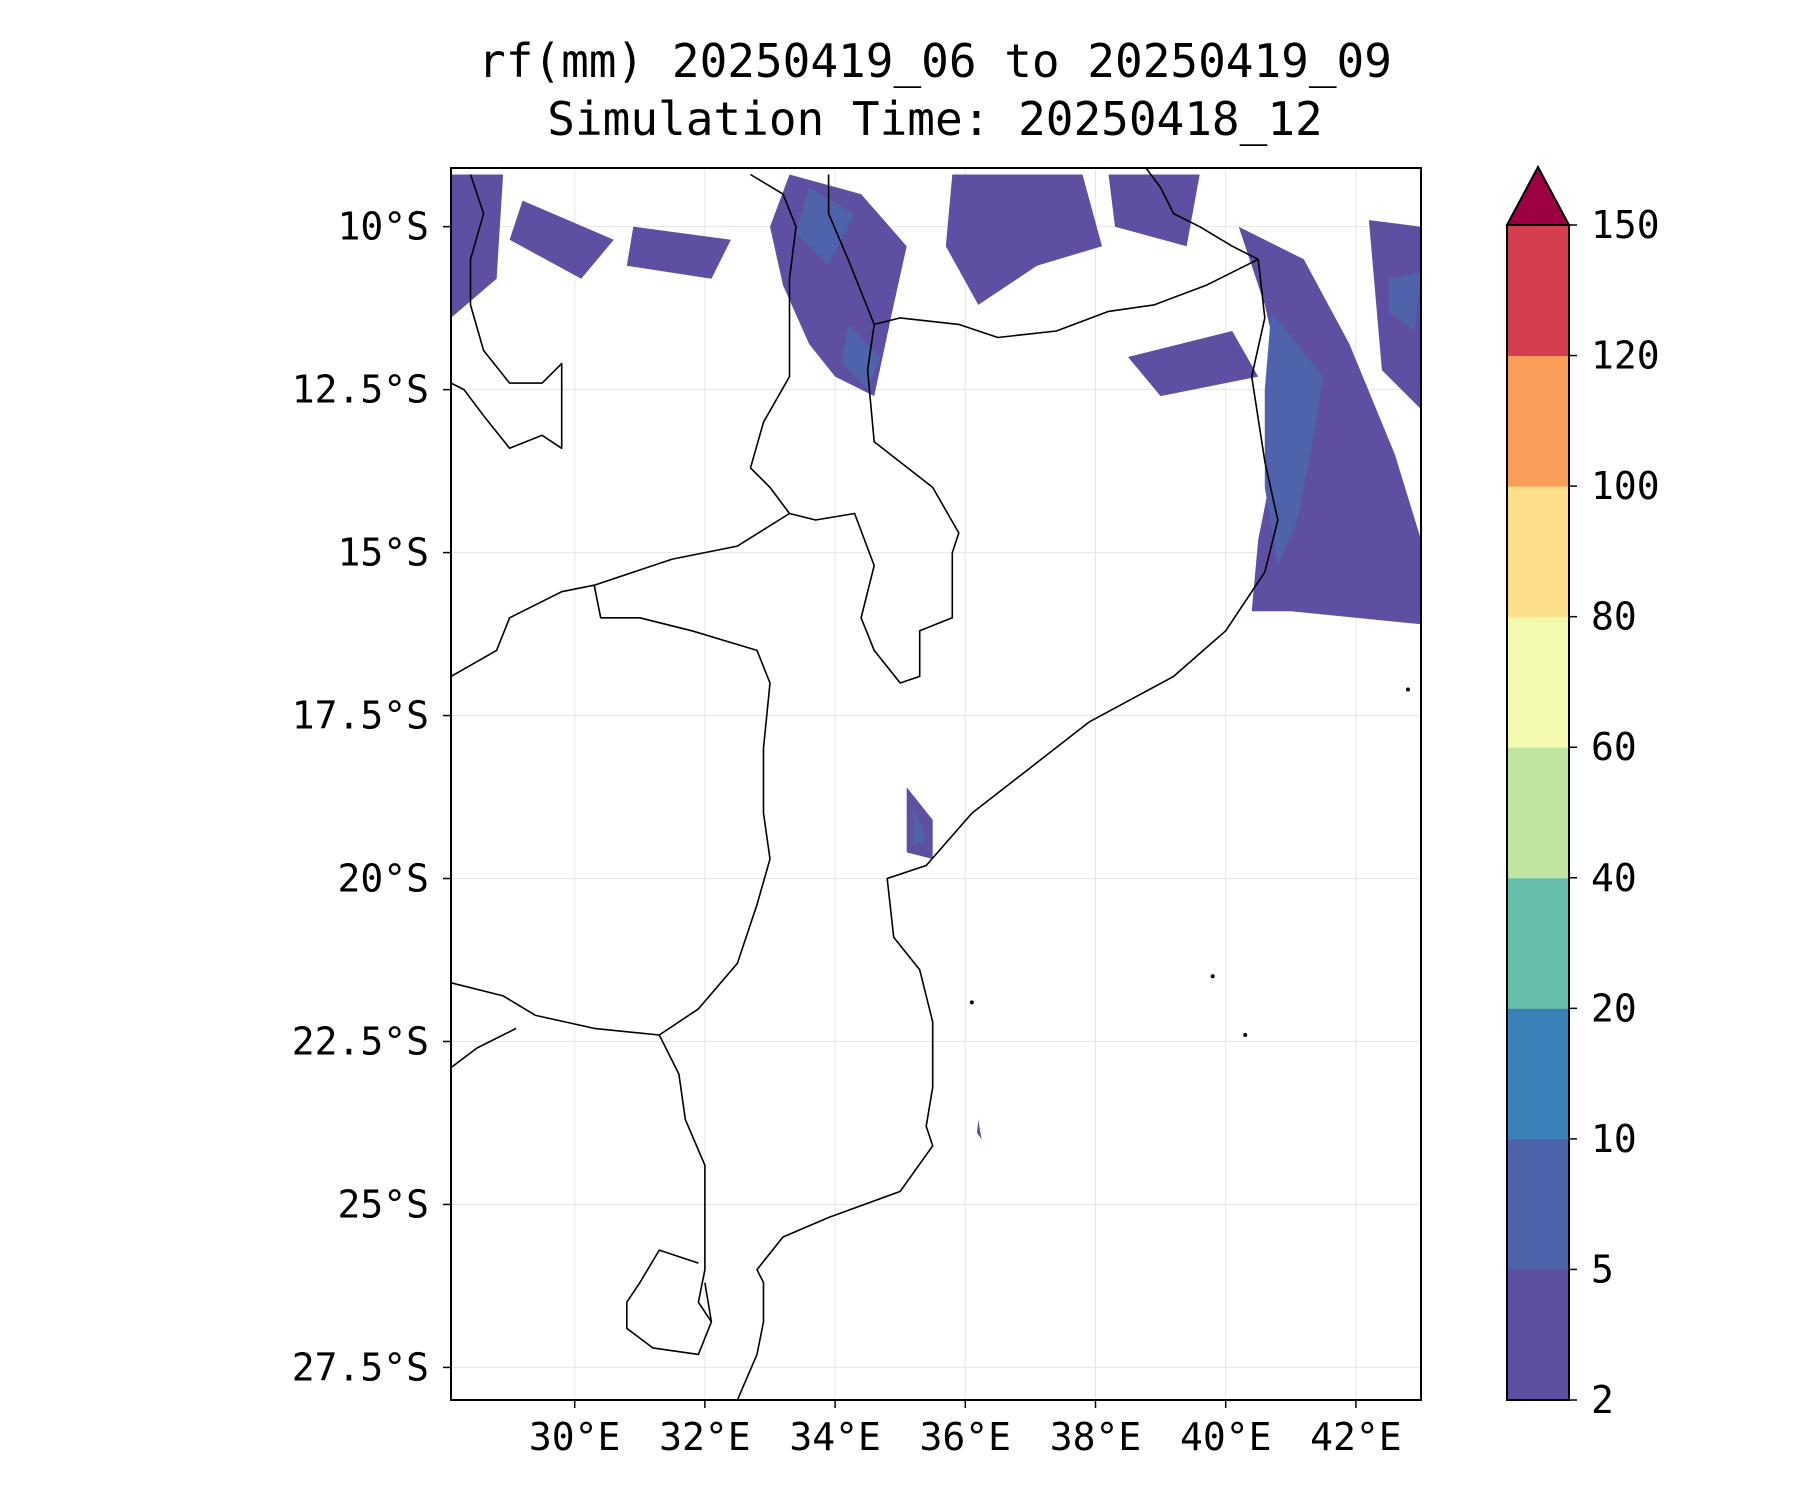  What do you see at coordinates (705, 1437) in the screenshot?
I see `x-tick-label: 32°E` at bounding box center [705, 1437].